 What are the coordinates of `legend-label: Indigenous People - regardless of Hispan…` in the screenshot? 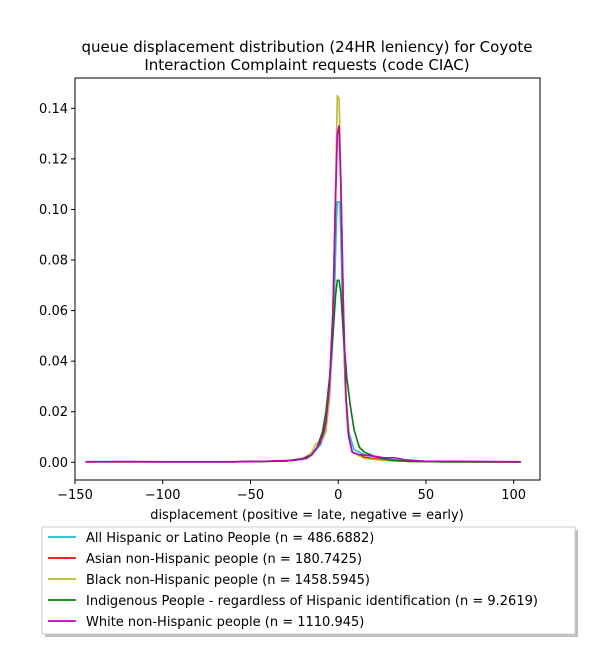 It's located at (312, 601).